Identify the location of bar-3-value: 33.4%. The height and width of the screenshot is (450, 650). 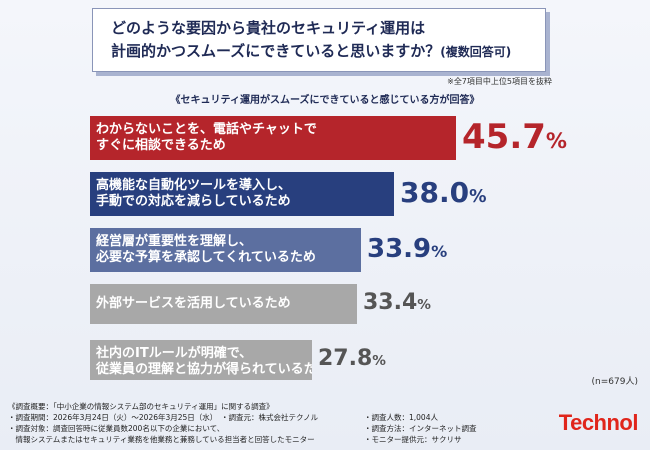
(397, 304).